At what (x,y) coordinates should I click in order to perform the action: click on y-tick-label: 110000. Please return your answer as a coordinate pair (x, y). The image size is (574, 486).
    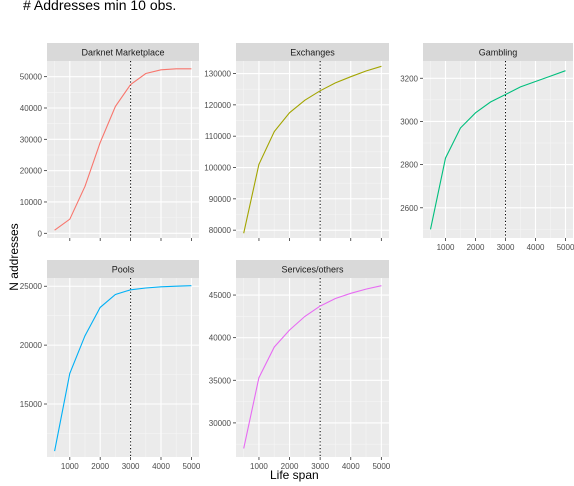
    Looking at the image, I should click on (218, 136).